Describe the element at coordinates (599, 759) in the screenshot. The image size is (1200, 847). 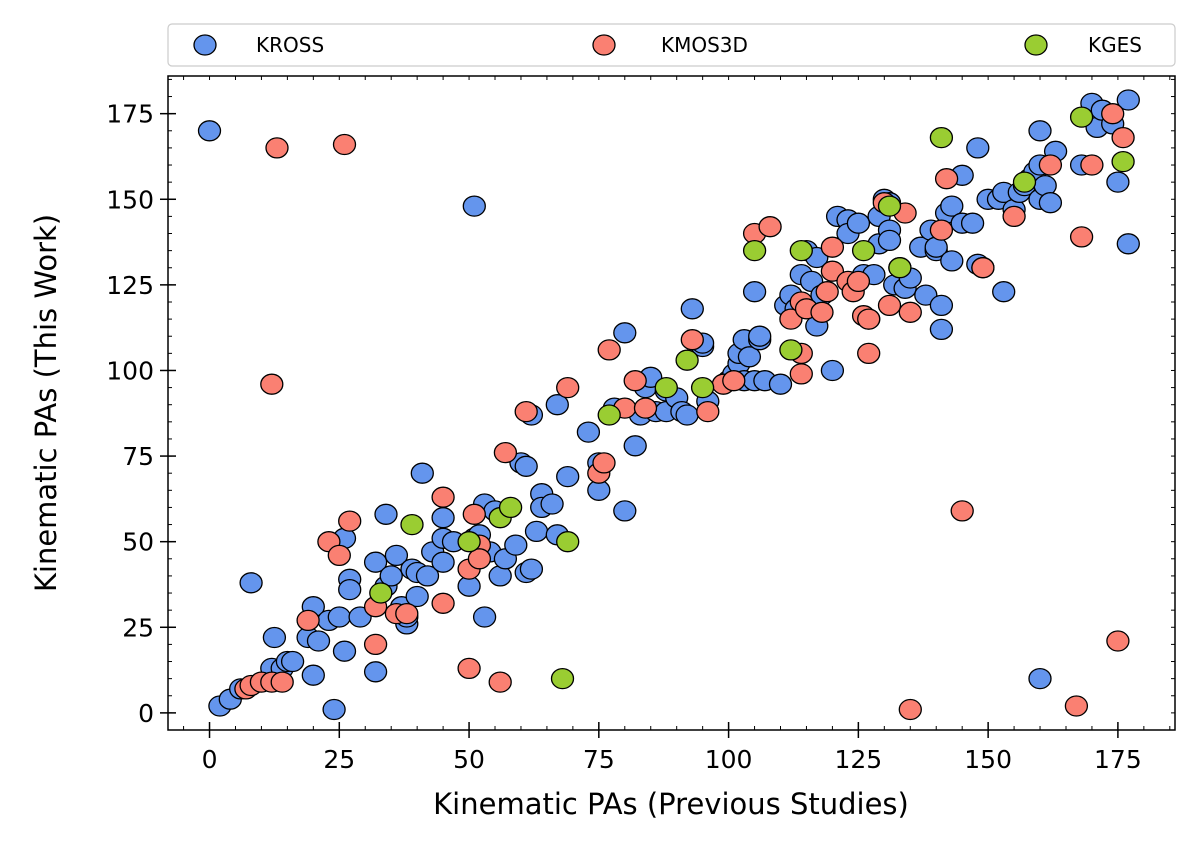
I see `x-tick-label: 75` at that location.